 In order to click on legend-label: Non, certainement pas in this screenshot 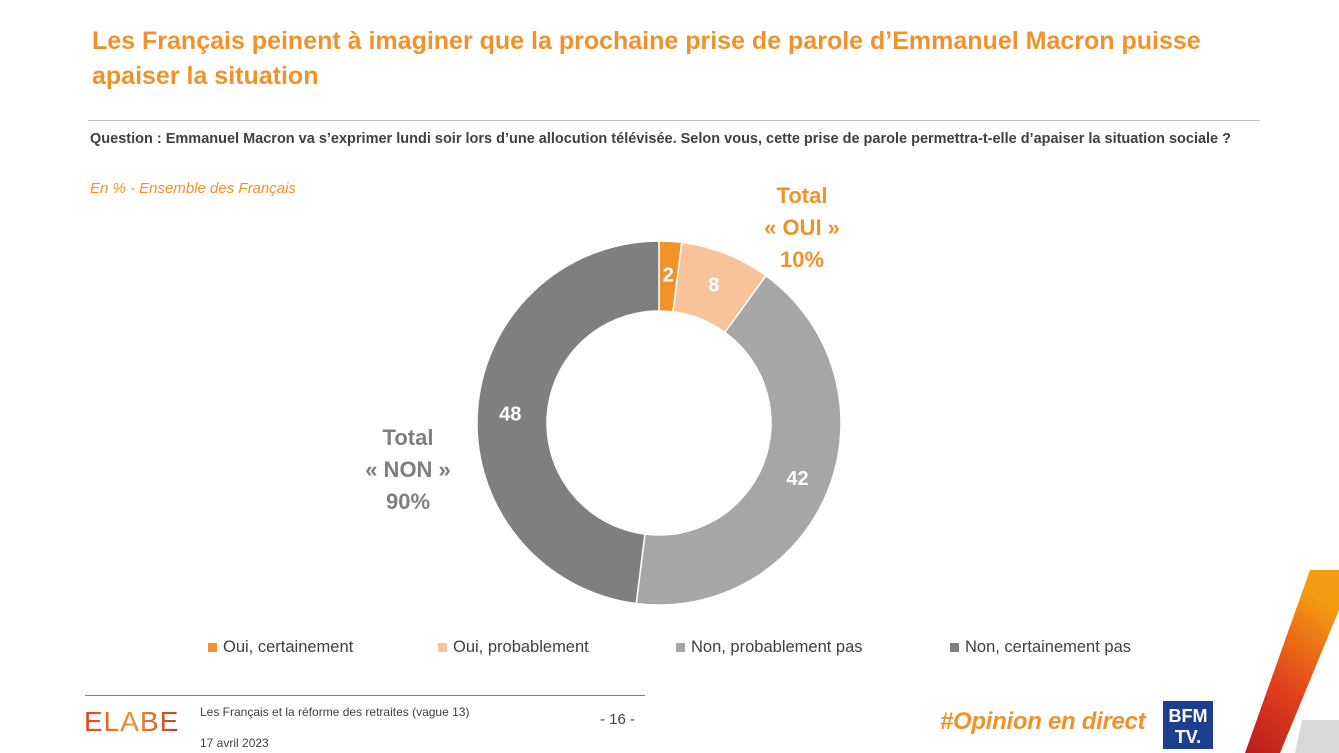, I will do `click(1048, 647)`.